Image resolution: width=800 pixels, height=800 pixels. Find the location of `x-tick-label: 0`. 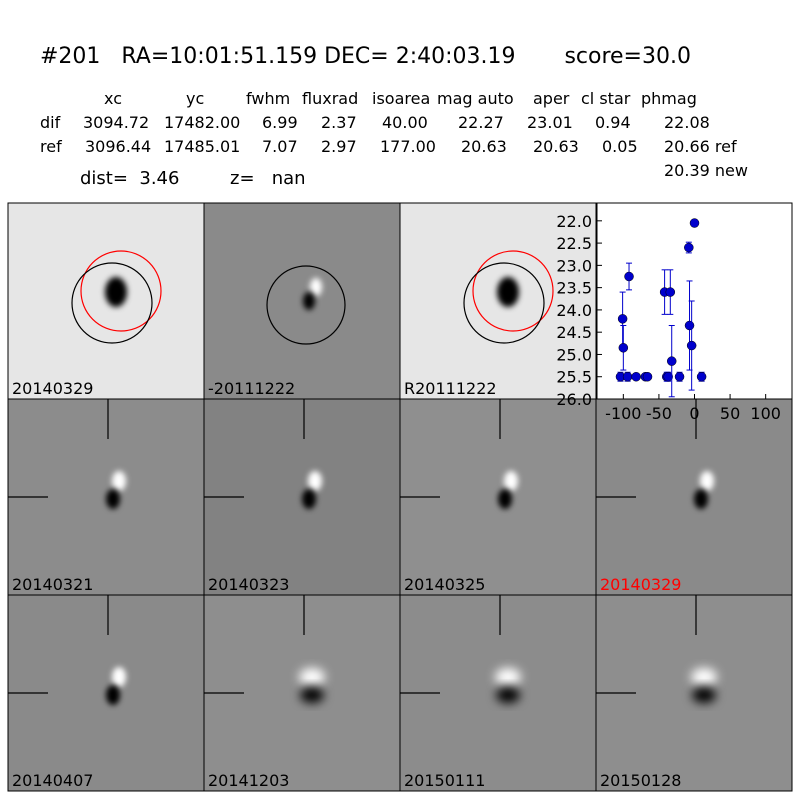

x-tick-label: 0 is located at coordinates (694, 413).